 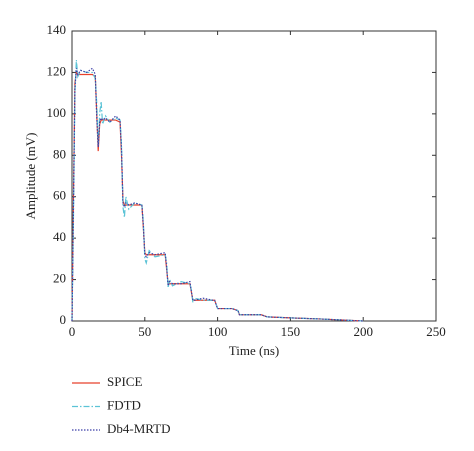 I want to click on legend-label: SPICE, so click(x=124, y=381).